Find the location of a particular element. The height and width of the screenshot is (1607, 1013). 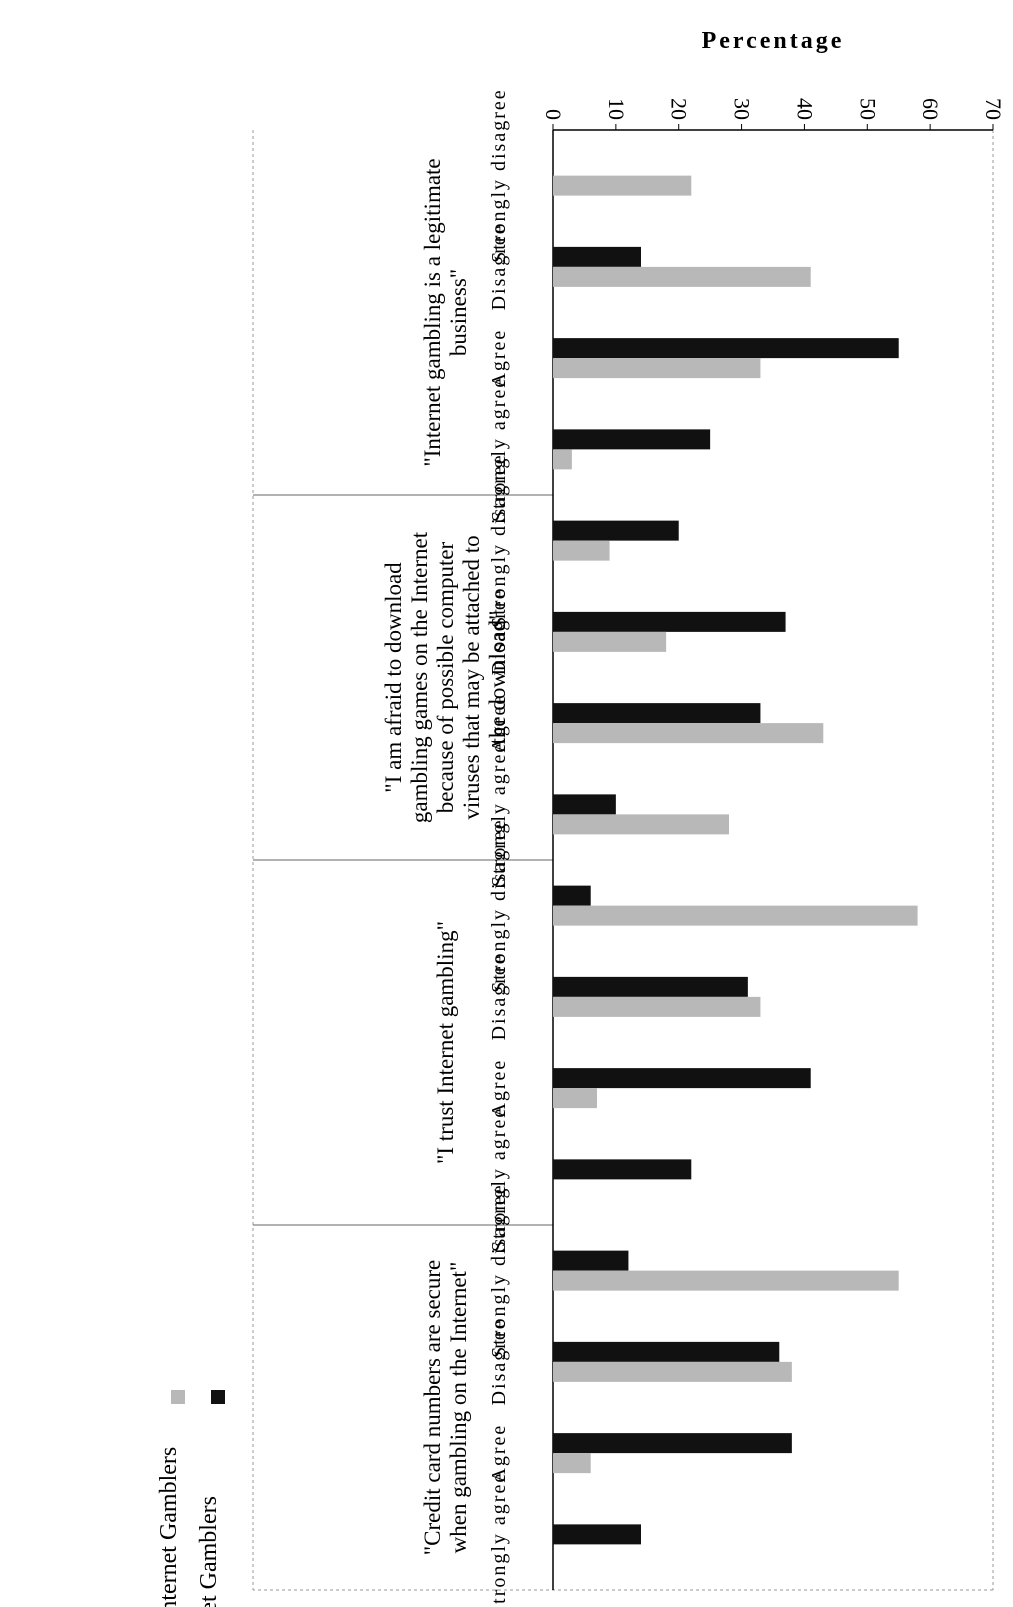

y-tick-label: 70 is located at coordinates (993, 109).